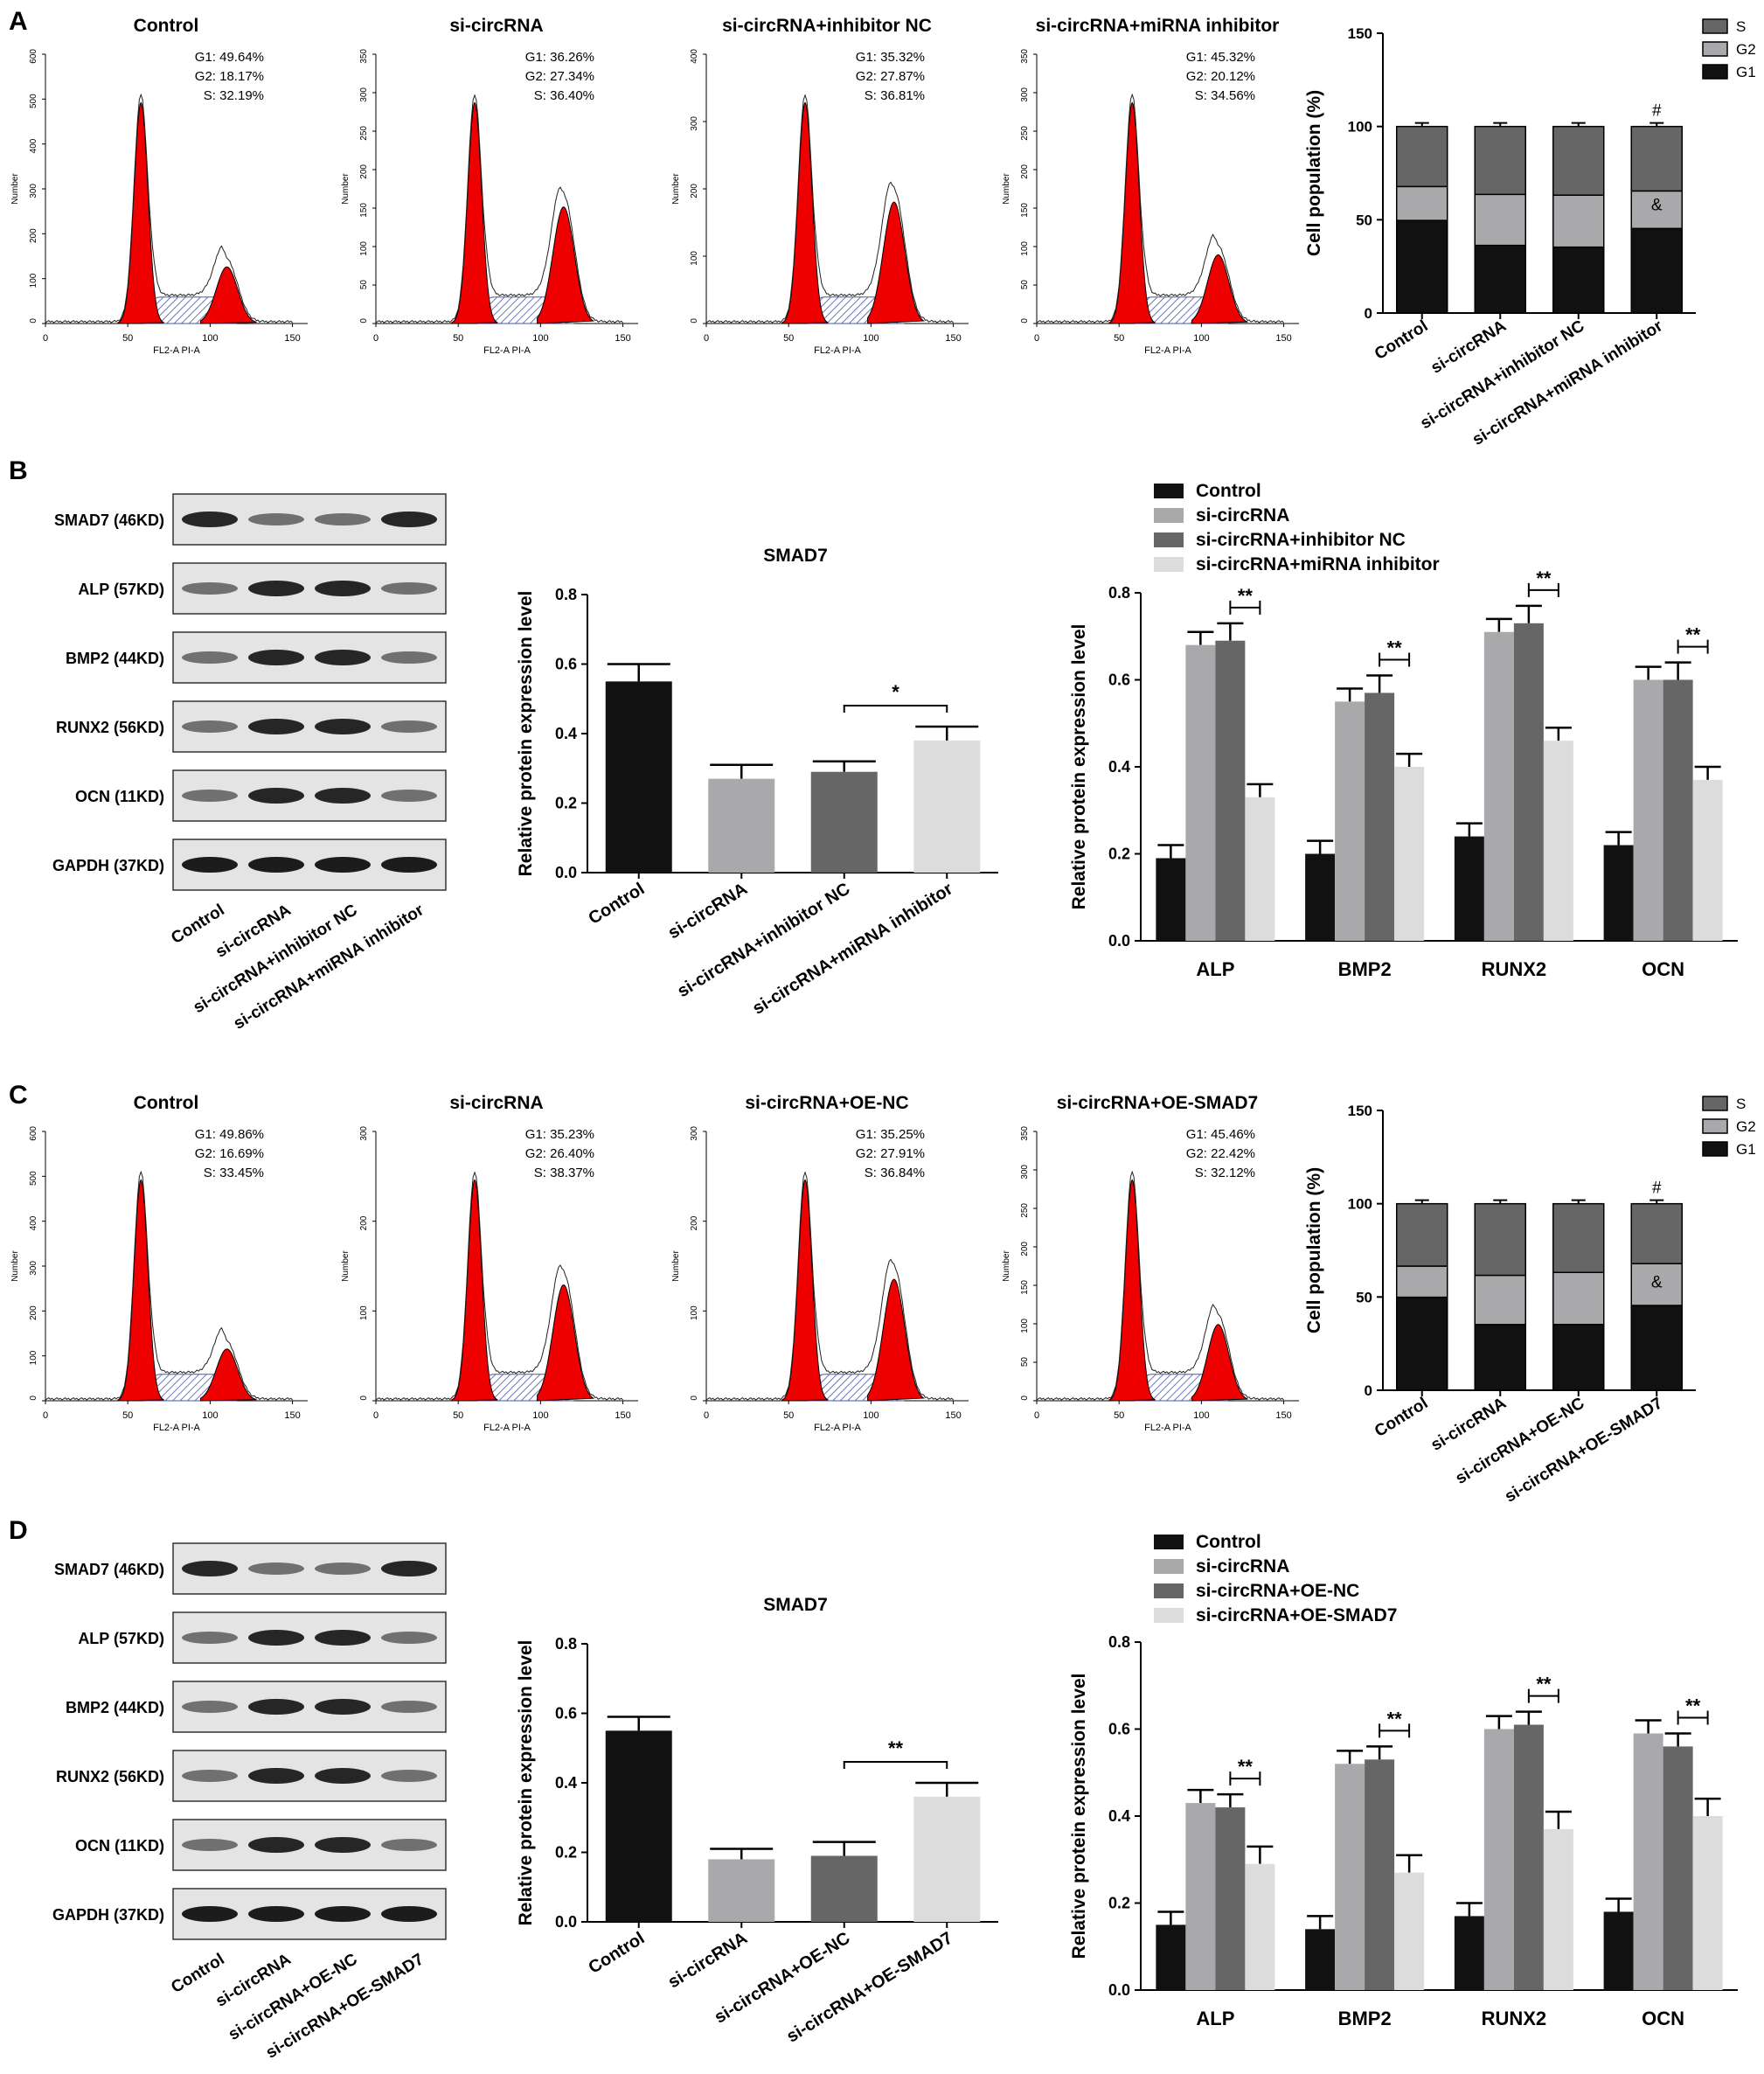 This screenshot has width=1764, height=2074. What do you see at coordinates (1365, 969) in the screenshot?
I see `x-tick-label: BMP2` at bounding box center [1365, 969].